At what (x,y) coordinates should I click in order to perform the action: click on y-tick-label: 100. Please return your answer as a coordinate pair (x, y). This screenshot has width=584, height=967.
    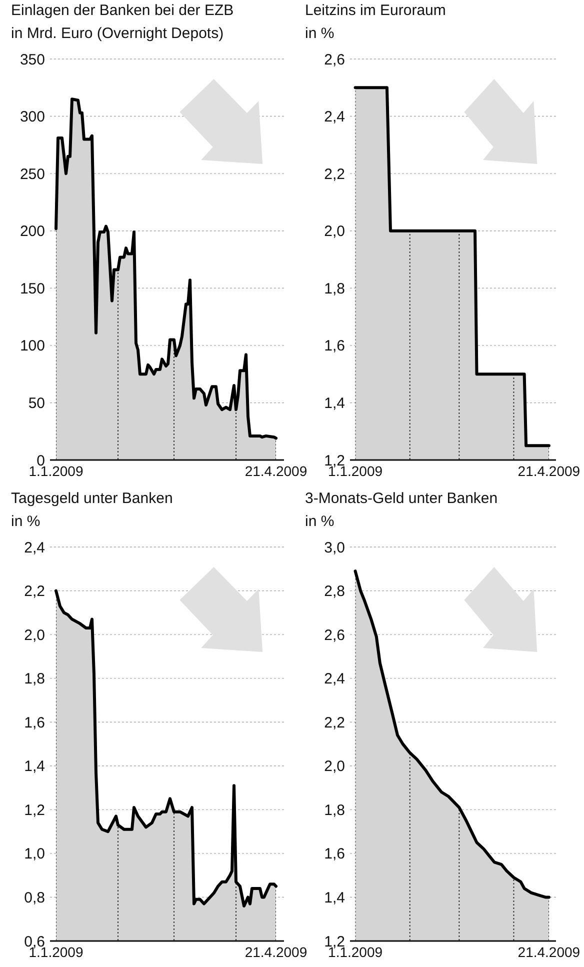
    Looking at the image, I should click on (32, 346).